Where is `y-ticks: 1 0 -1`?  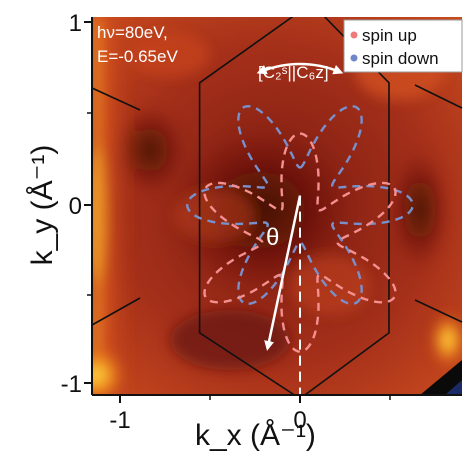
y-ticks: 1 0 -1 is located at coordinates (76, 204).